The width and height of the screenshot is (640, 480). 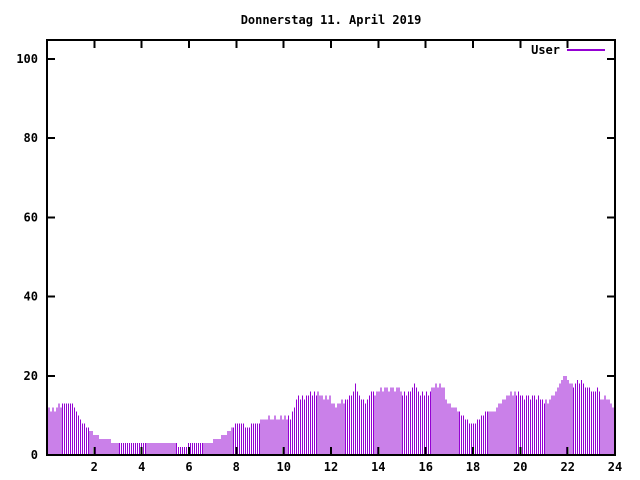 What do you see at coordinates (567, 467) in the screenshot?
I see `x-tick-label: 22` at bounding box center [567, 467].